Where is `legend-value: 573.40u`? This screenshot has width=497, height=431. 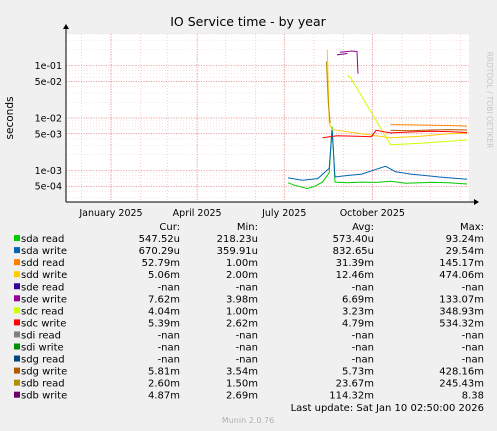 legend-value: 573.40u is located at coordinates (353, 239).